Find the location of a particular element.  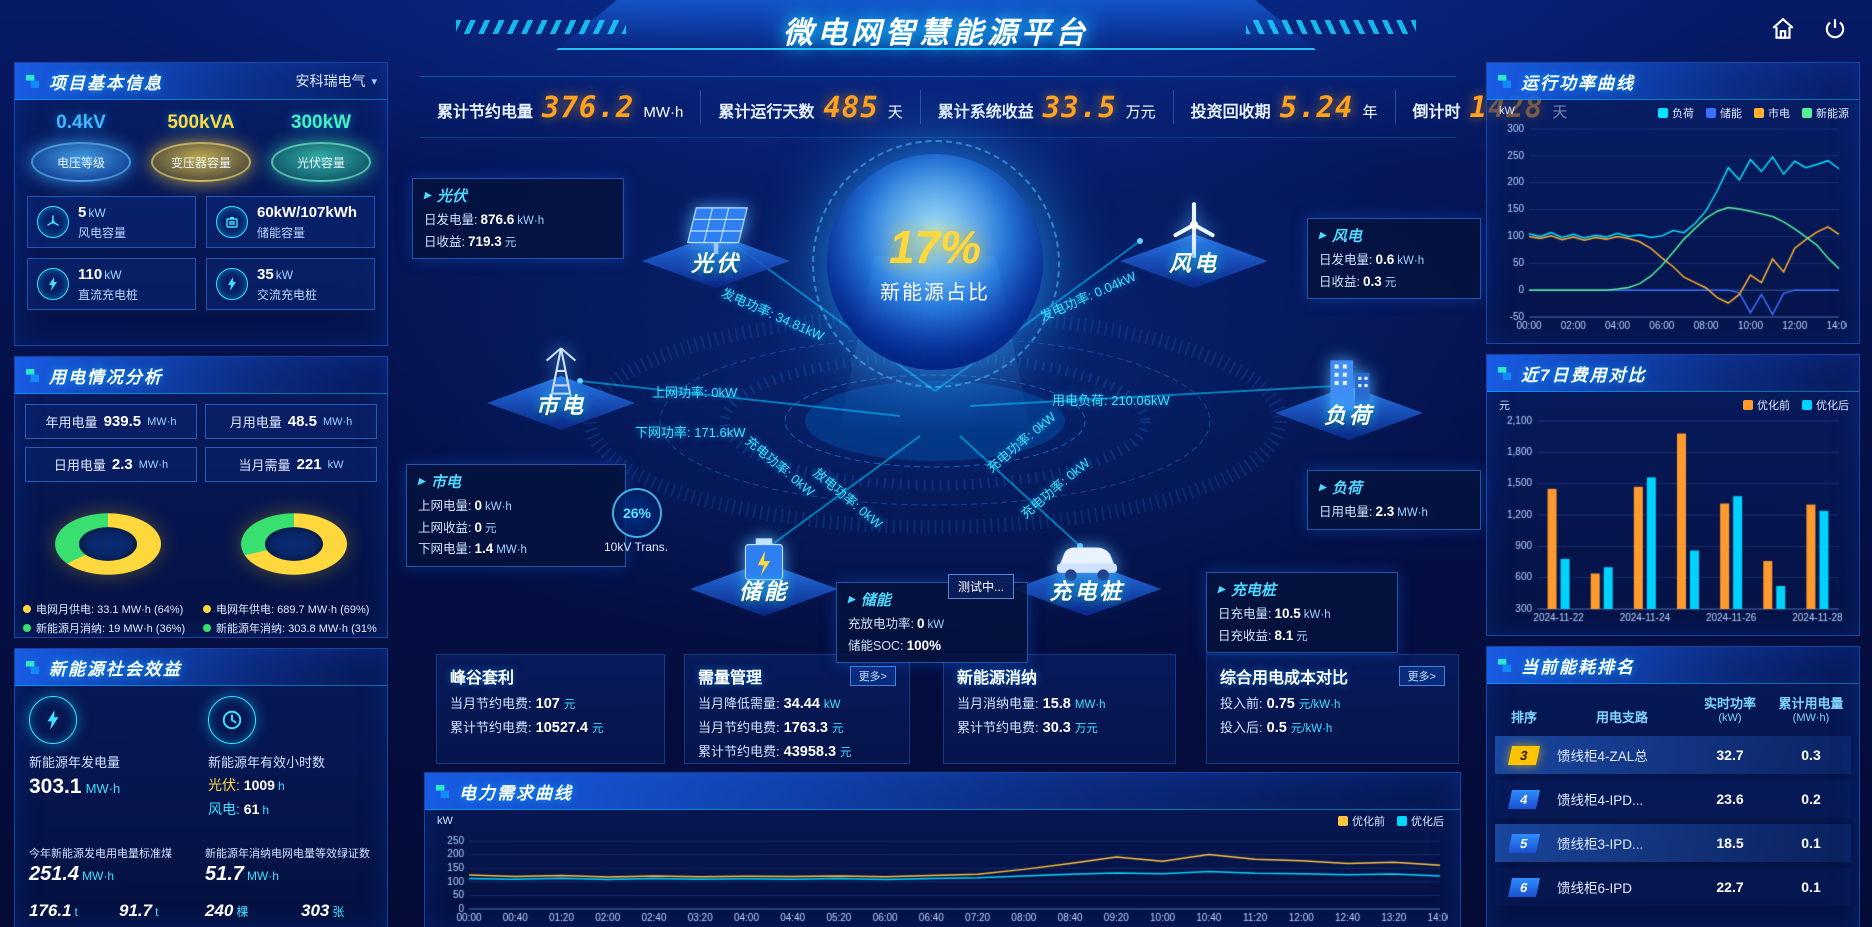

pv-node: 光伏 is located at coordinates (716, 227).